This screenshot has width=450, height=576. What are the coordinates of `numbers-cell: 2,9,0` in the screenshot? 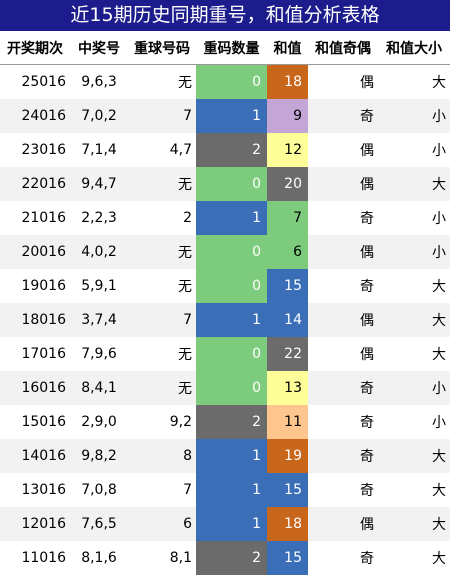 It's located at (99, 422).